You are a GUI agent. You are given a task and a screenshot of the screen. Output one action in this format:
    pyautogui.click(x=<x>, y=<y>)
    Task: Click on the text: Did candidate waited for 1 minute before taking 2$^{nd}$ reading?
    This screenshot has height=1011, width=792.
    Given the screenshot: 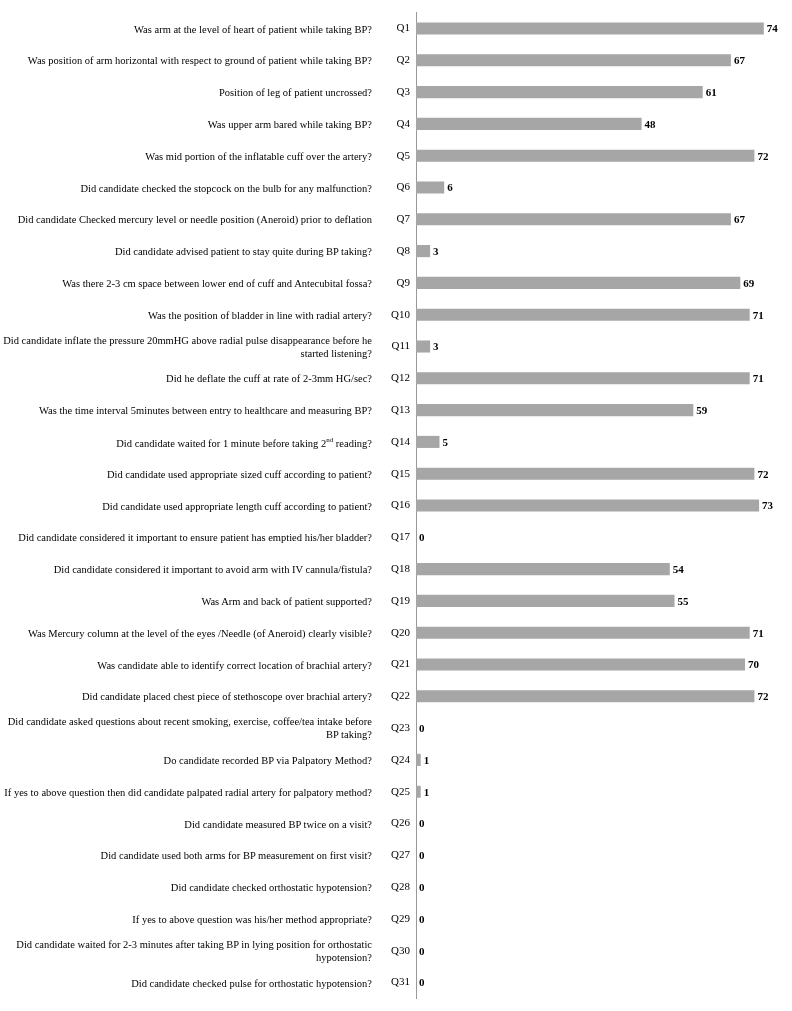 What is the action you would take?
    pyautogui.click(x=243, y=442)
    